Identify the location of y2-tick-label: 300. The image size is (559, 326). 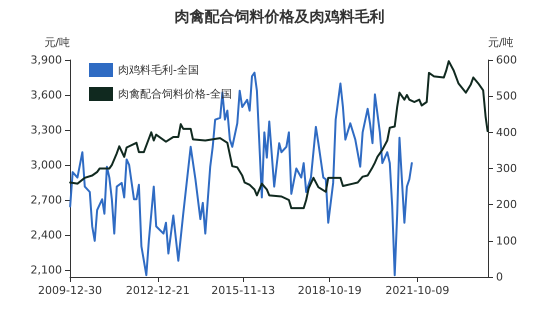
(506, 168).